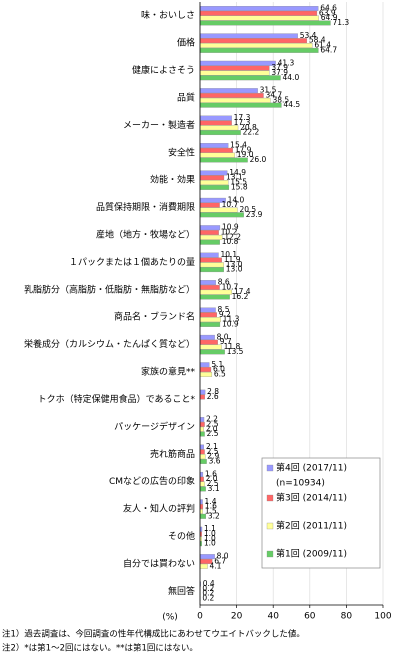 The image size is (401, 659). What do you see at coordinates (211, 501) in the screenshot?
I see `value-label: 1.4` at bounding box center [211, 501].